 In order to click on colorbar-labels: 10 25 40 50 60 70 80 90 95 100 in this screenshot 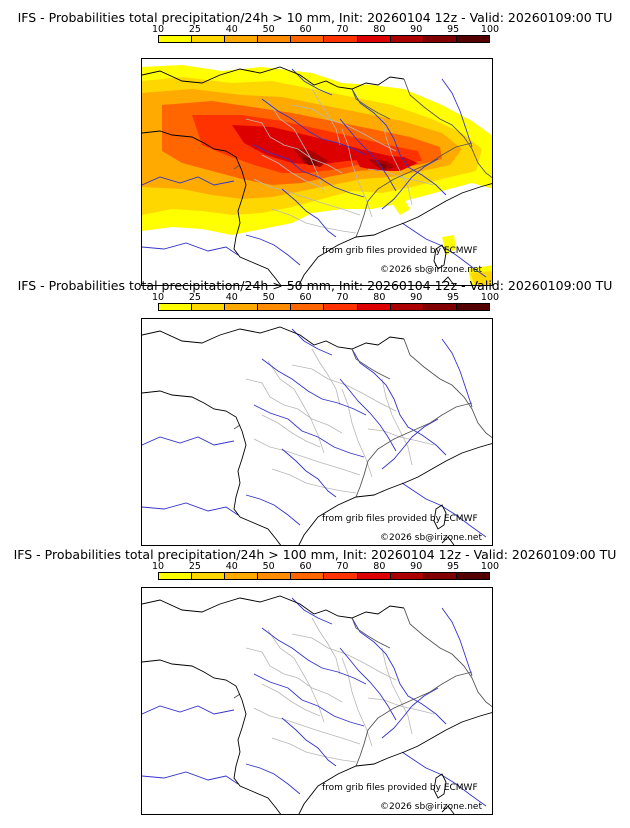, I will do `click(325, 298)`.